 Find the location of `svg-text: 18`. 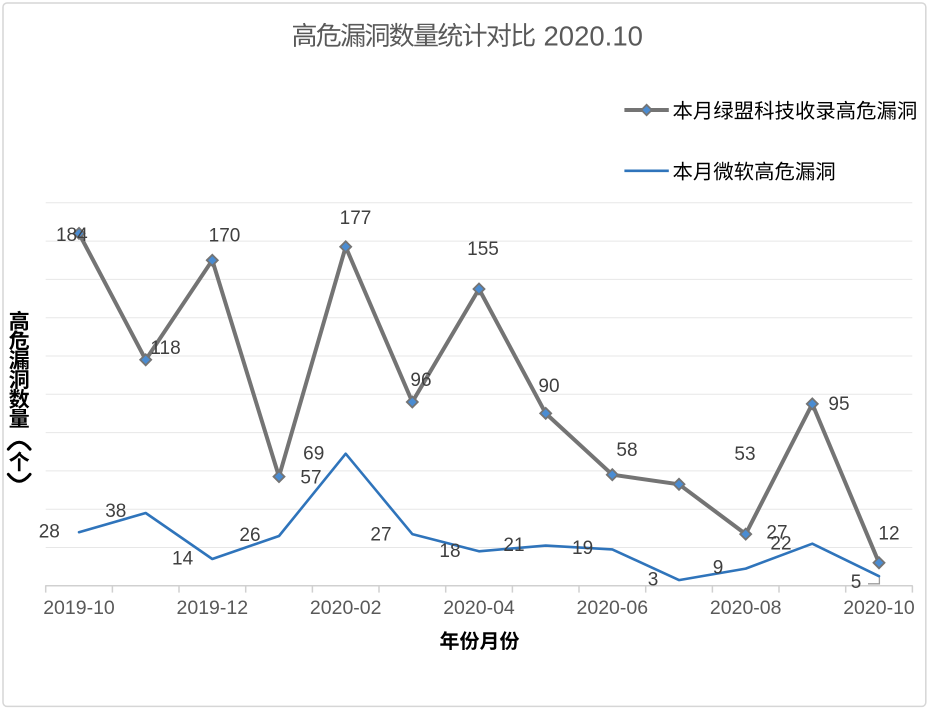

svg-text: 18 is located at coordinates (449, 551).